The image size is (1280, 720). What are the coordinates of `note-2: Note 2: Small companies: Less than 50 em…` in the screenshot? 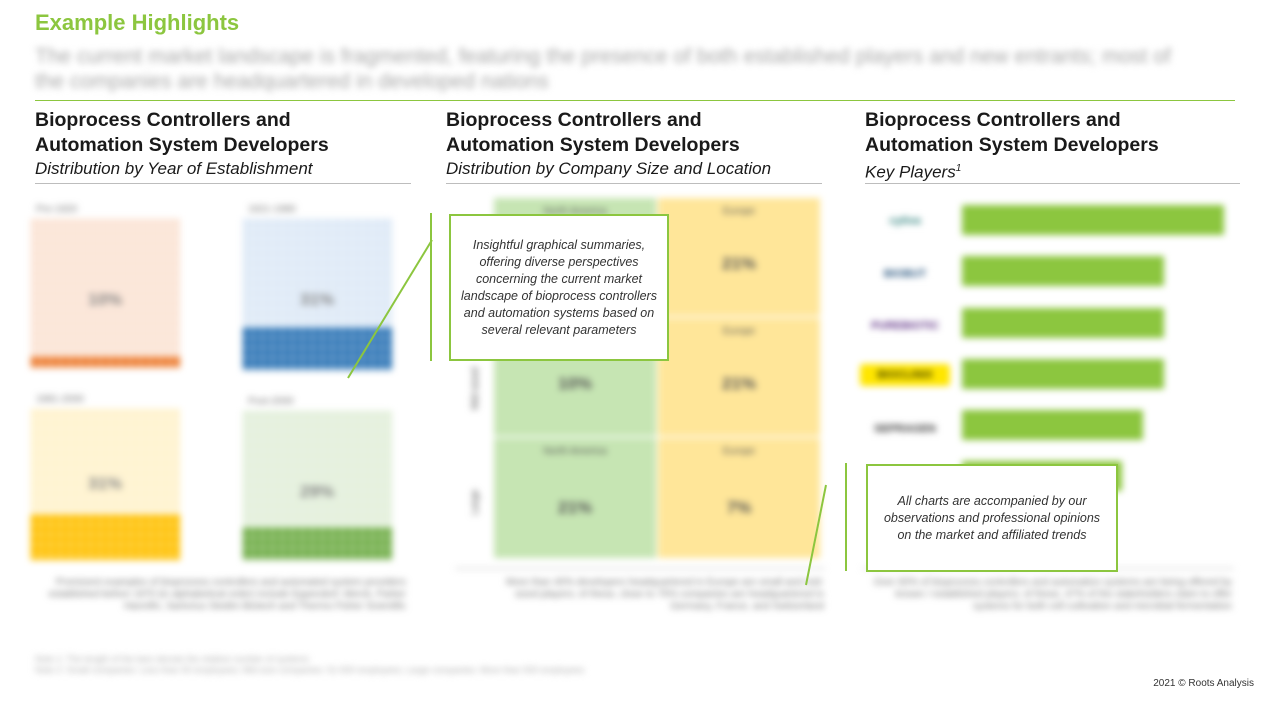 It's located at (310, 670).